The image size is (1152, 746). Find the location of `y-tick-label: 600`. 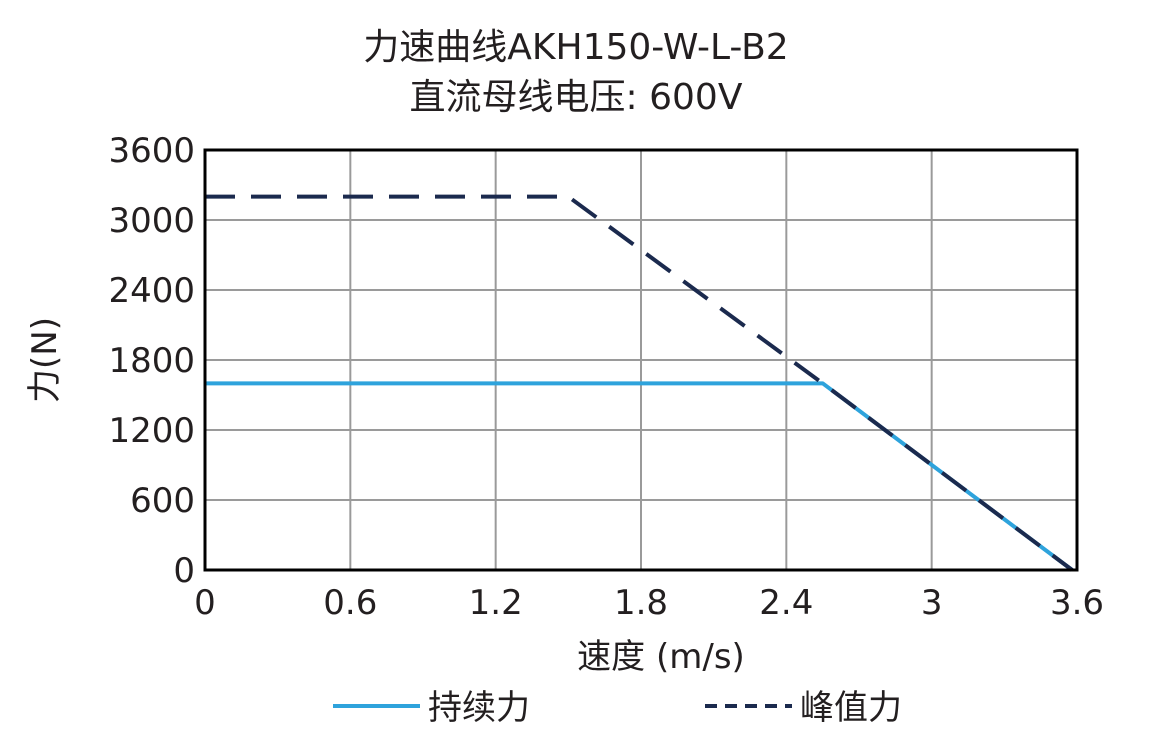

y-tick-label: 600 is located at coordinates (162, 501).